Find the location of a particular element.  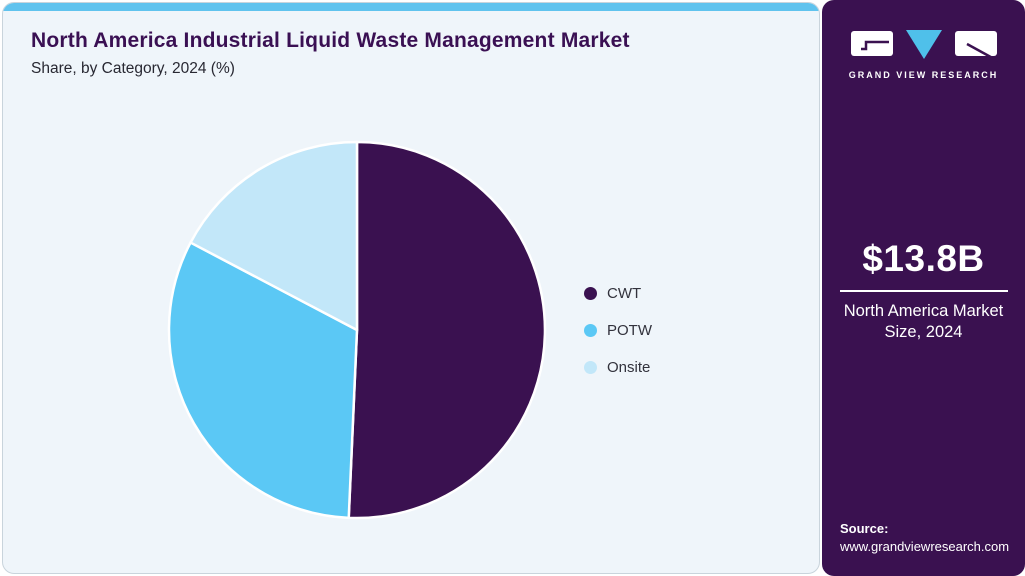

pie-slice-potw is located at coordinates (263, 380).